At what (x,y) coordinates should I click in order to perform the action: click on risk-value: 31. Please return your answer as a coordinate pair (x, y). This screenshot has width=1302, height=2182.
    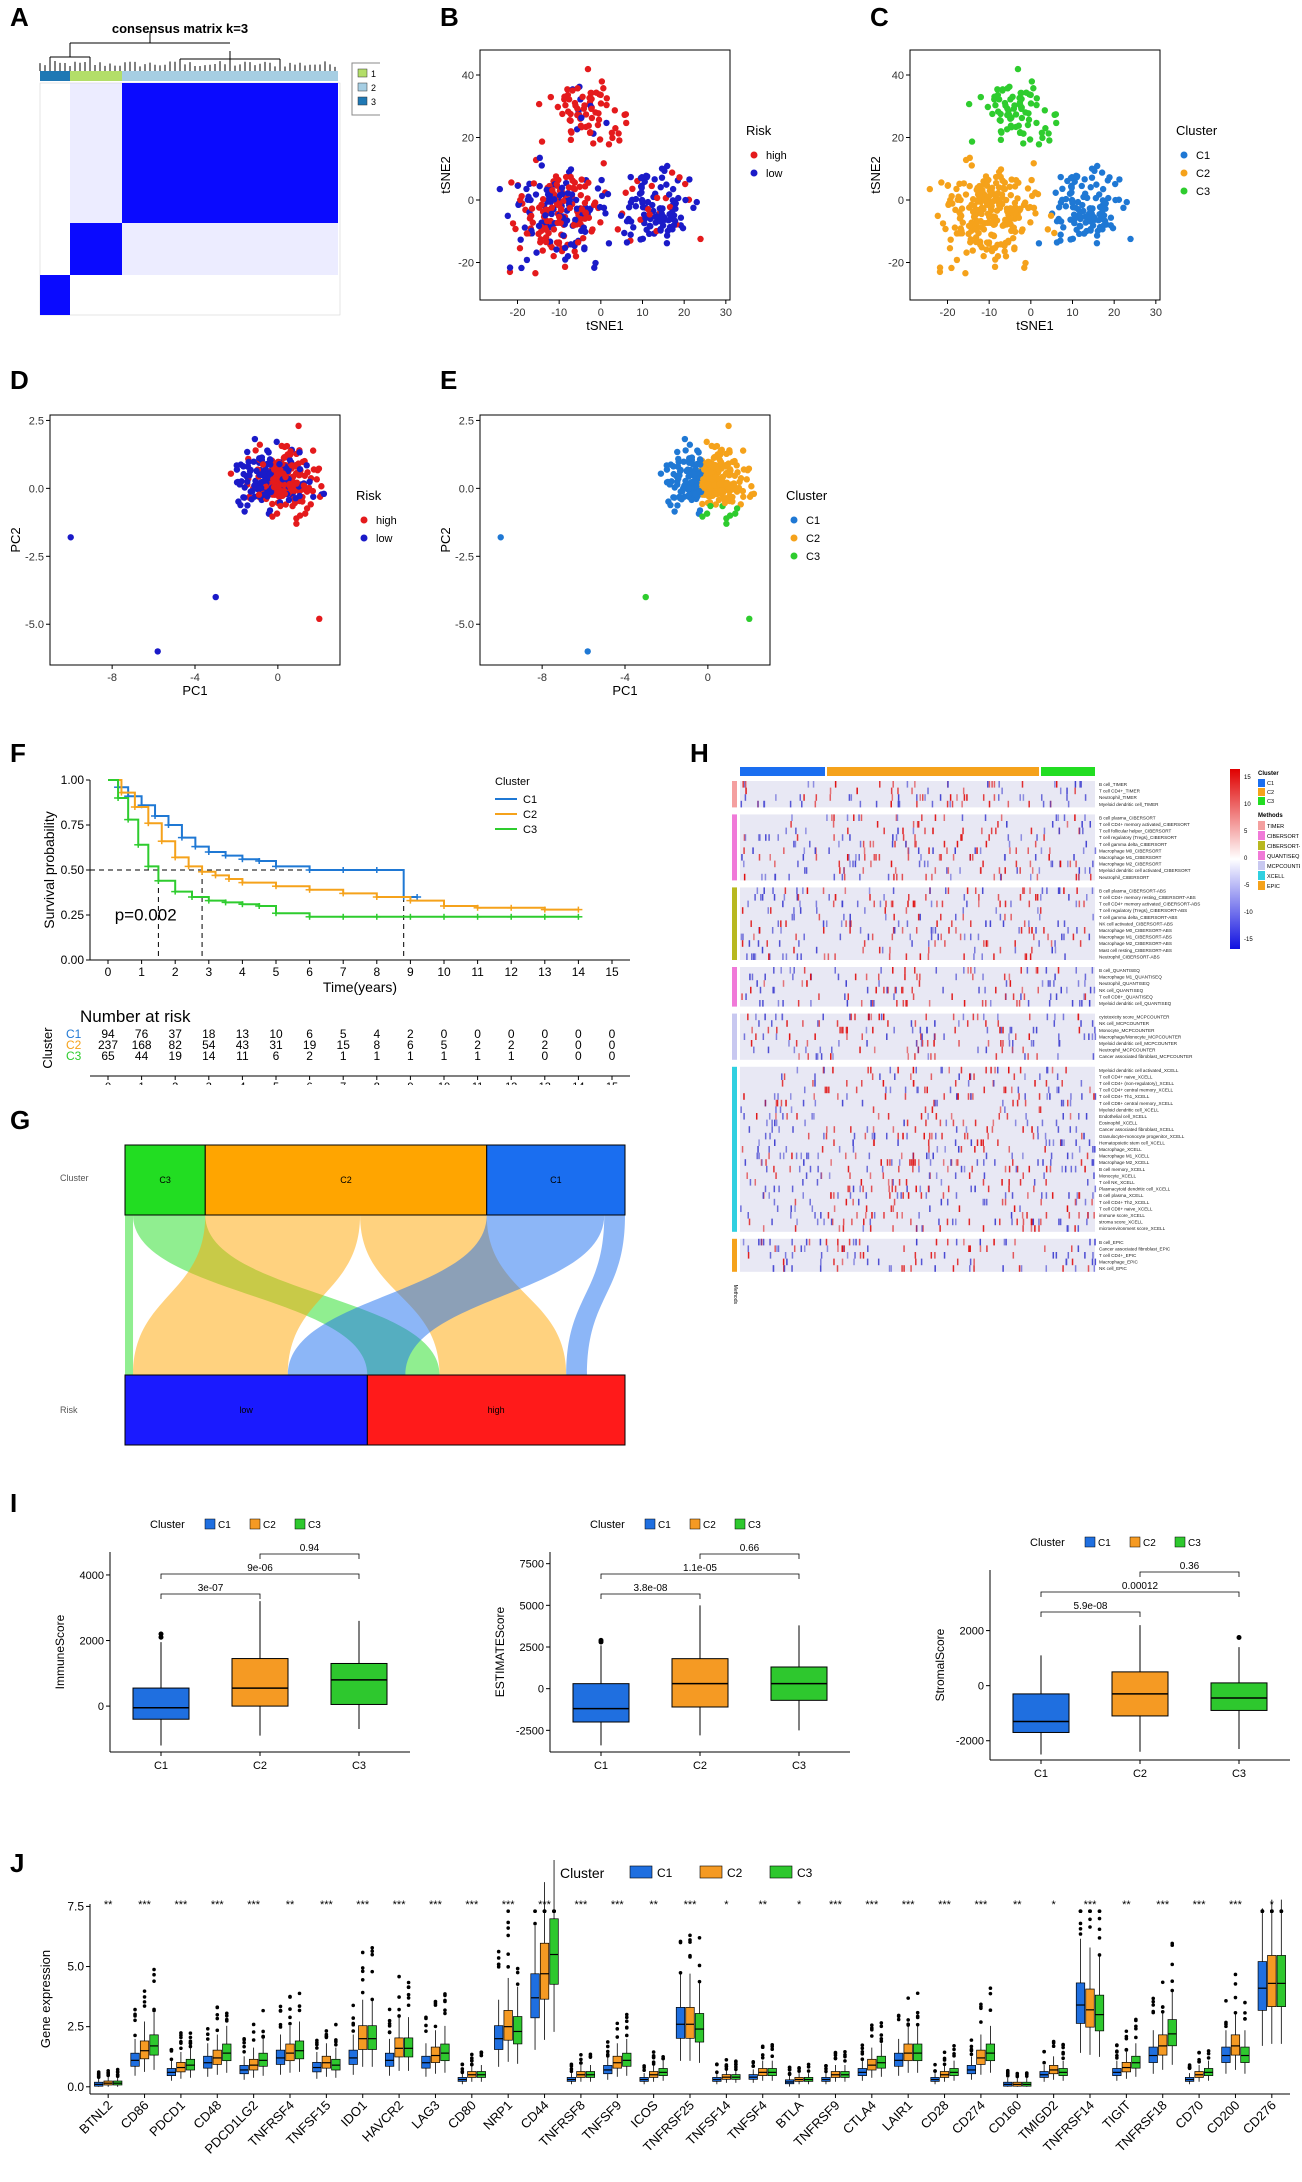
    Looking at the image, I should click on (276, 1045).